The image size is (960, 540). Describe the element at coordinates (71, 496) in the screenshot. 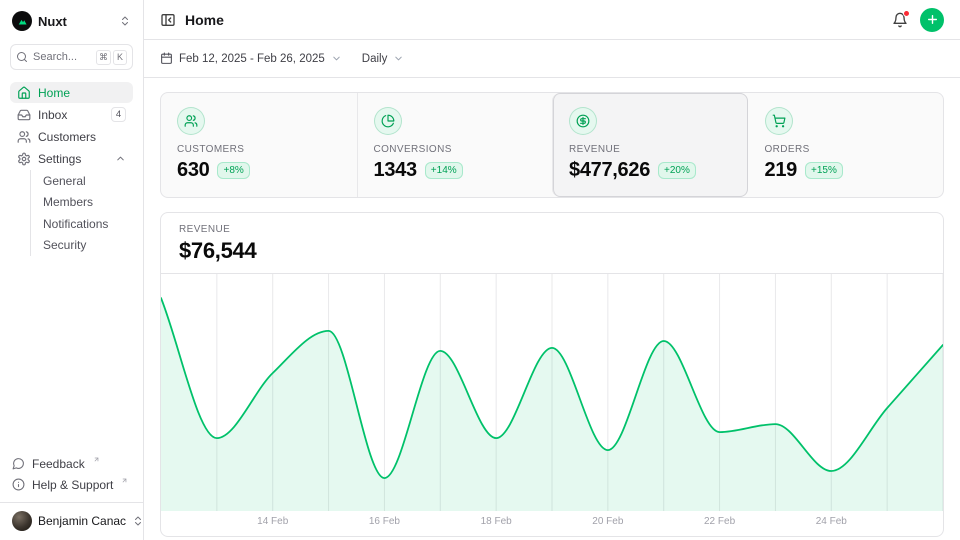

I see `sidebar-footer: Feedback Help & Support Benjamin Canac` at that location.